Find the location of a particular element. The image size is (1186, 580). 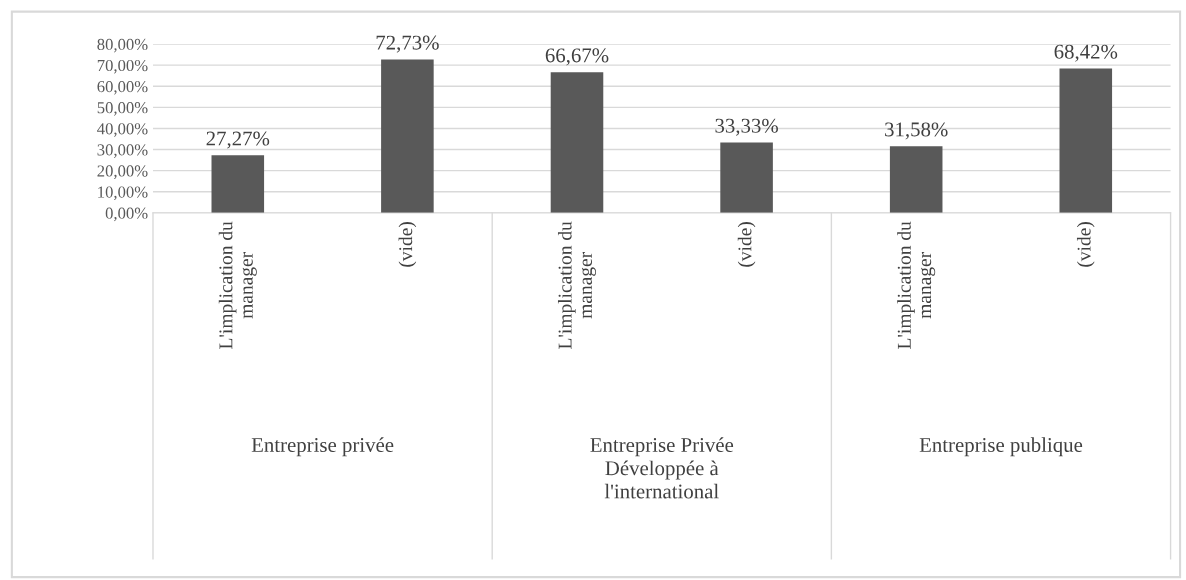

text: Entreprise Privée Développée à l'international is located at coordinates (662, 468).